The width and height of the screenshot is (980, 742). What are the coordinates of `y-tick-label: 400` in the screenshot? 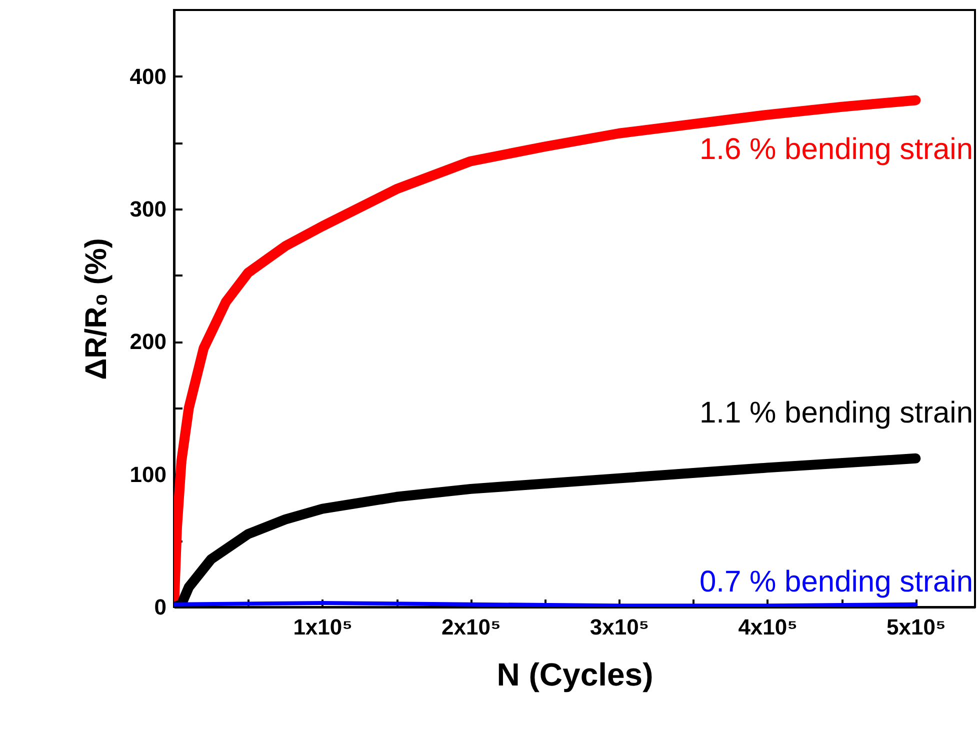 It's located at (148, 76).